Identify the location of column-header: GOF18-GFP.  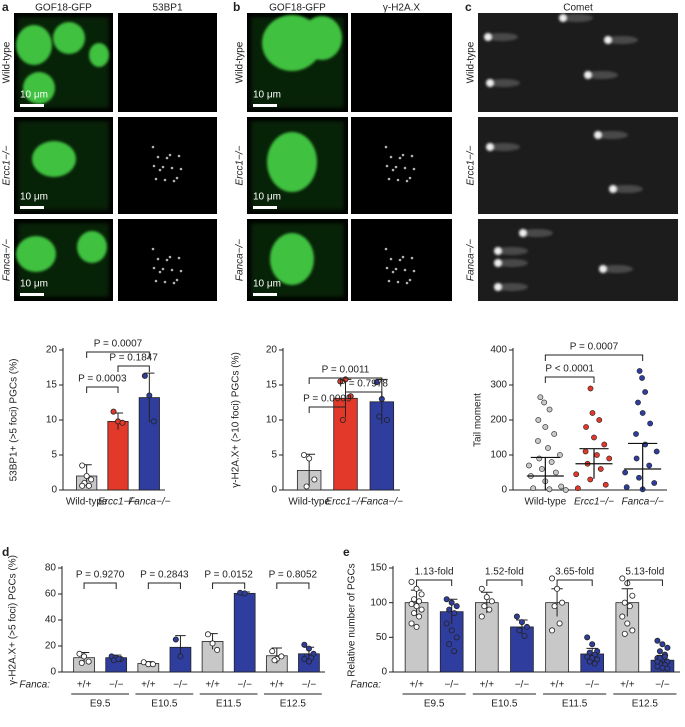
(63, 8).